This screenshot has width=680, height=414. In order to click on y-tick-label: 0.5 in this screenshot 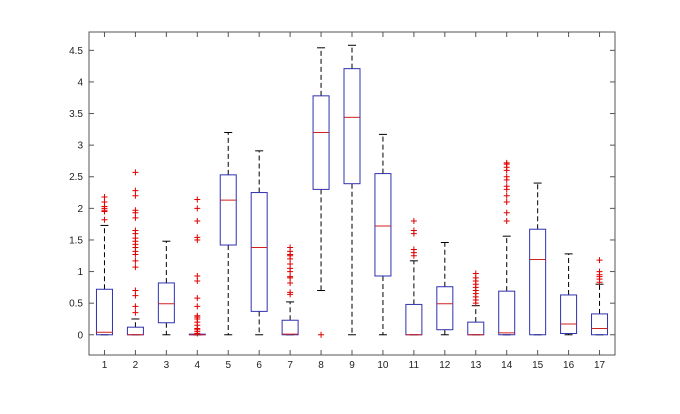, I will do `click(76, 304)`.